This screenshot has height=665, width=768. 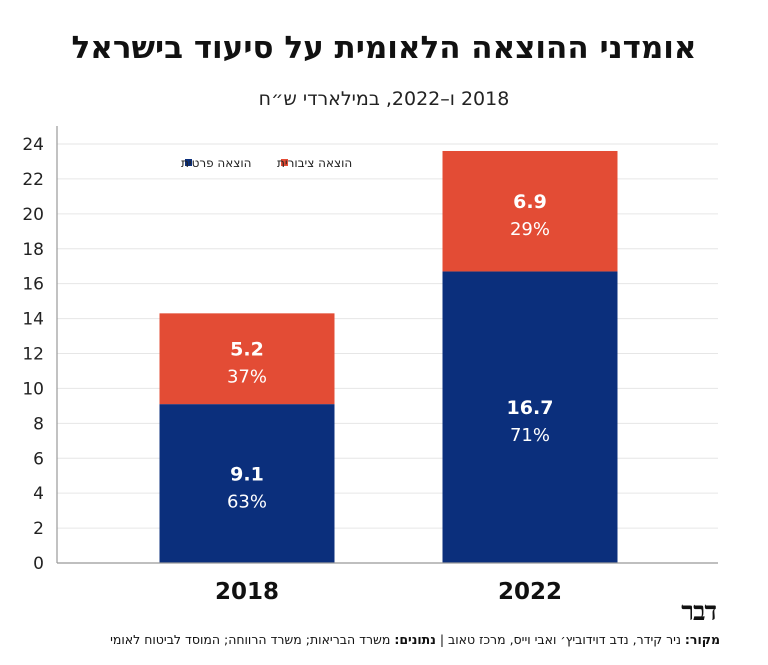 I want to click on y-tick-label: 20, so click(x=33, y=215).